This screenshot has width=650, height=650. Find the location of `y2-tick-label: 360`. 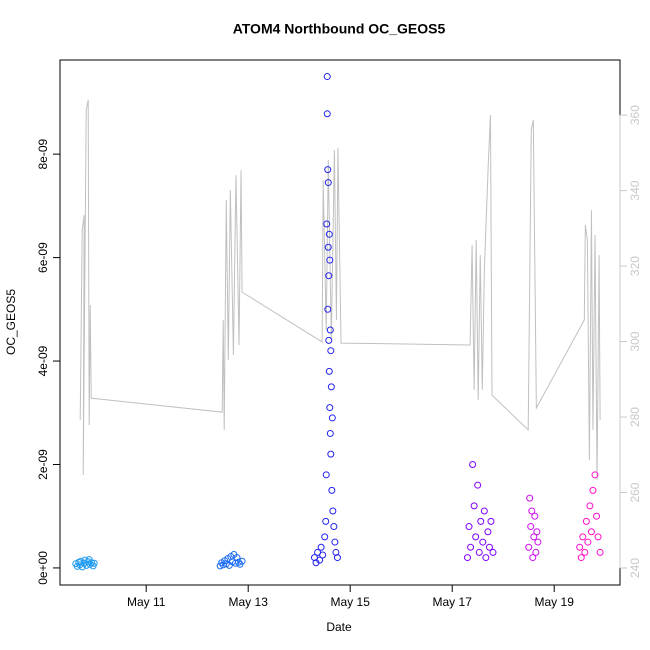

y2-tick-label: 360 is located at coordinates (635, 115).